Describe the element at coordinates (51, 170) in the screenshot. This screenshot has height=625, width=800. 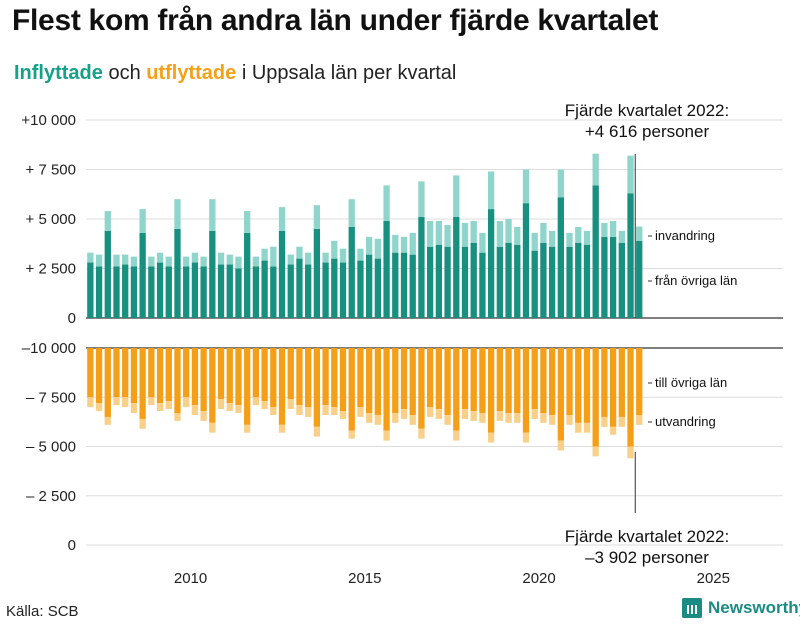
I see `y-tick-label: + 7 500` at that location.